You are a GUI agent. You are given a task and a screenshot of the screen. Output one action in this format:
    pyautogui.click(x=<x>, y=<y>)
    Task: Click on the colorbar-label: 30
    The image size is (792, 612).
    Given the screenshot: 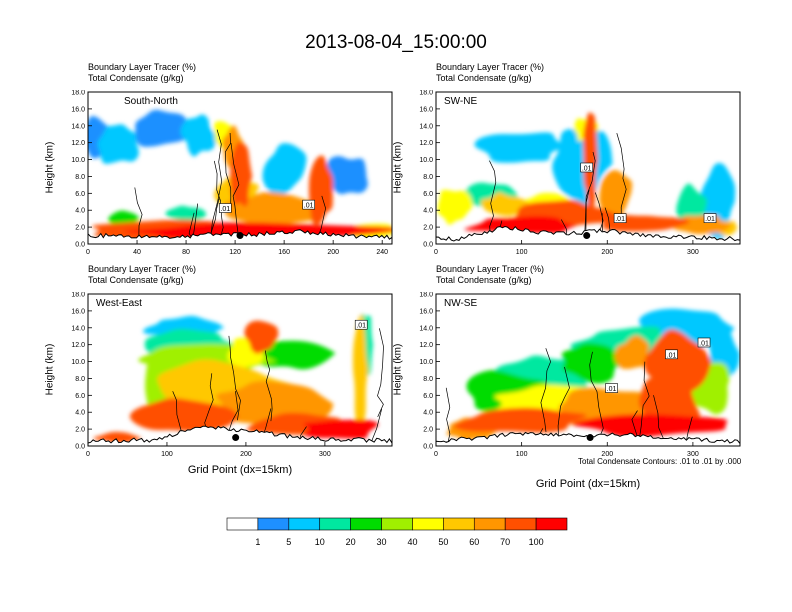 What is the action you would take?
    pyautogui.click(x=382, y=542)
    